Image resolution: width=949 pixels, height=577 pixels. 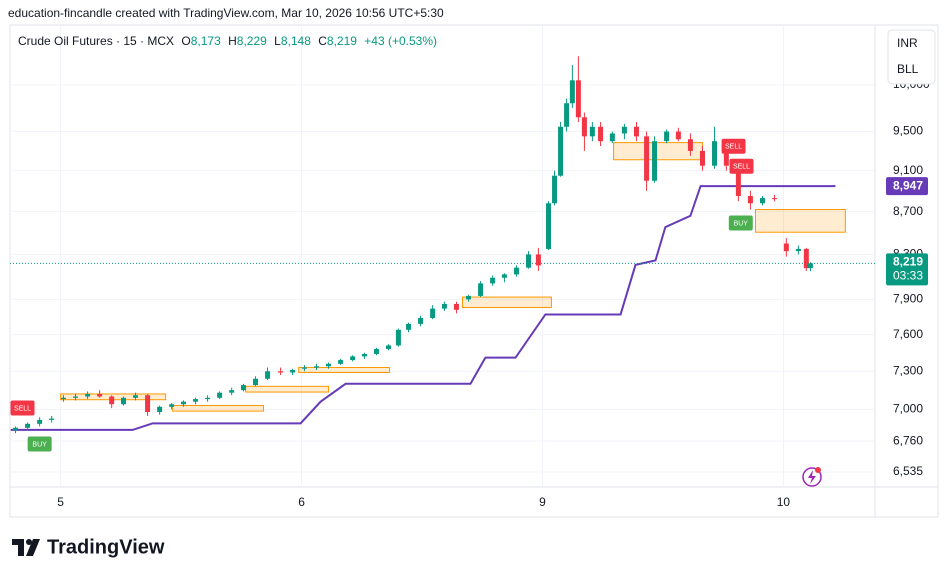 I want to click on x-tick-label: 6, so click(x=301, y=502).